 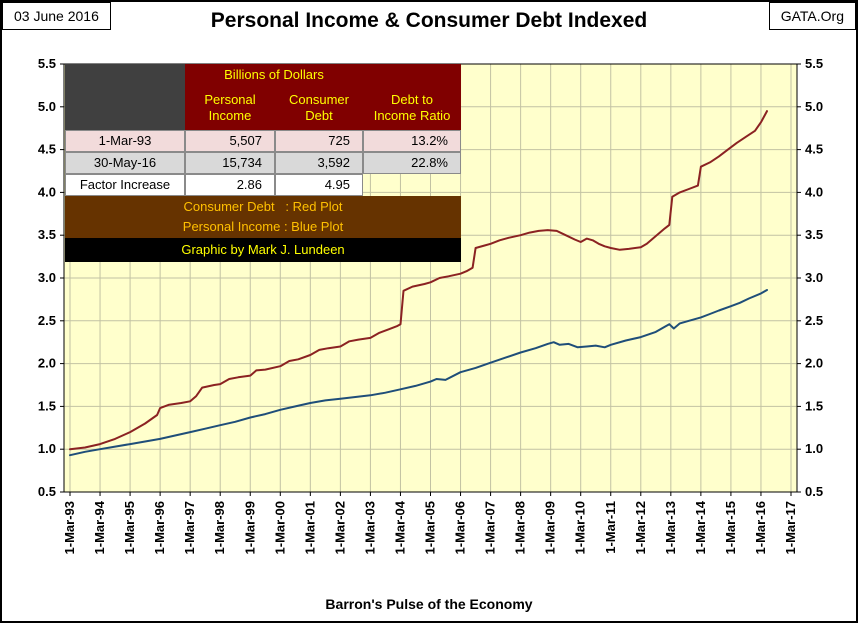 What do you see at coordinates (814, 448) in the screenshot?
I see `y-axis-label-right: 1.0` at bounding box center [814, 448].